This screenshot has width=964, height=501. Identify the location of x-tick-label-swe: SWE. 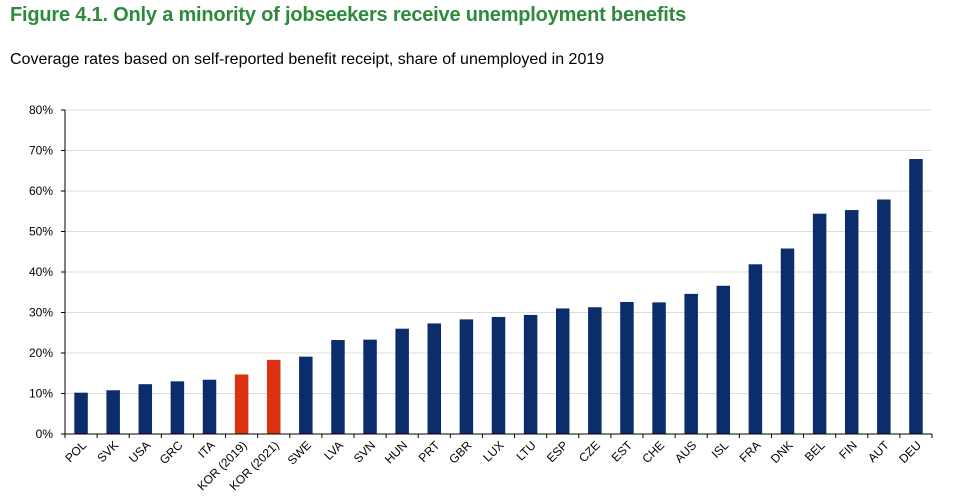
(299, 452).